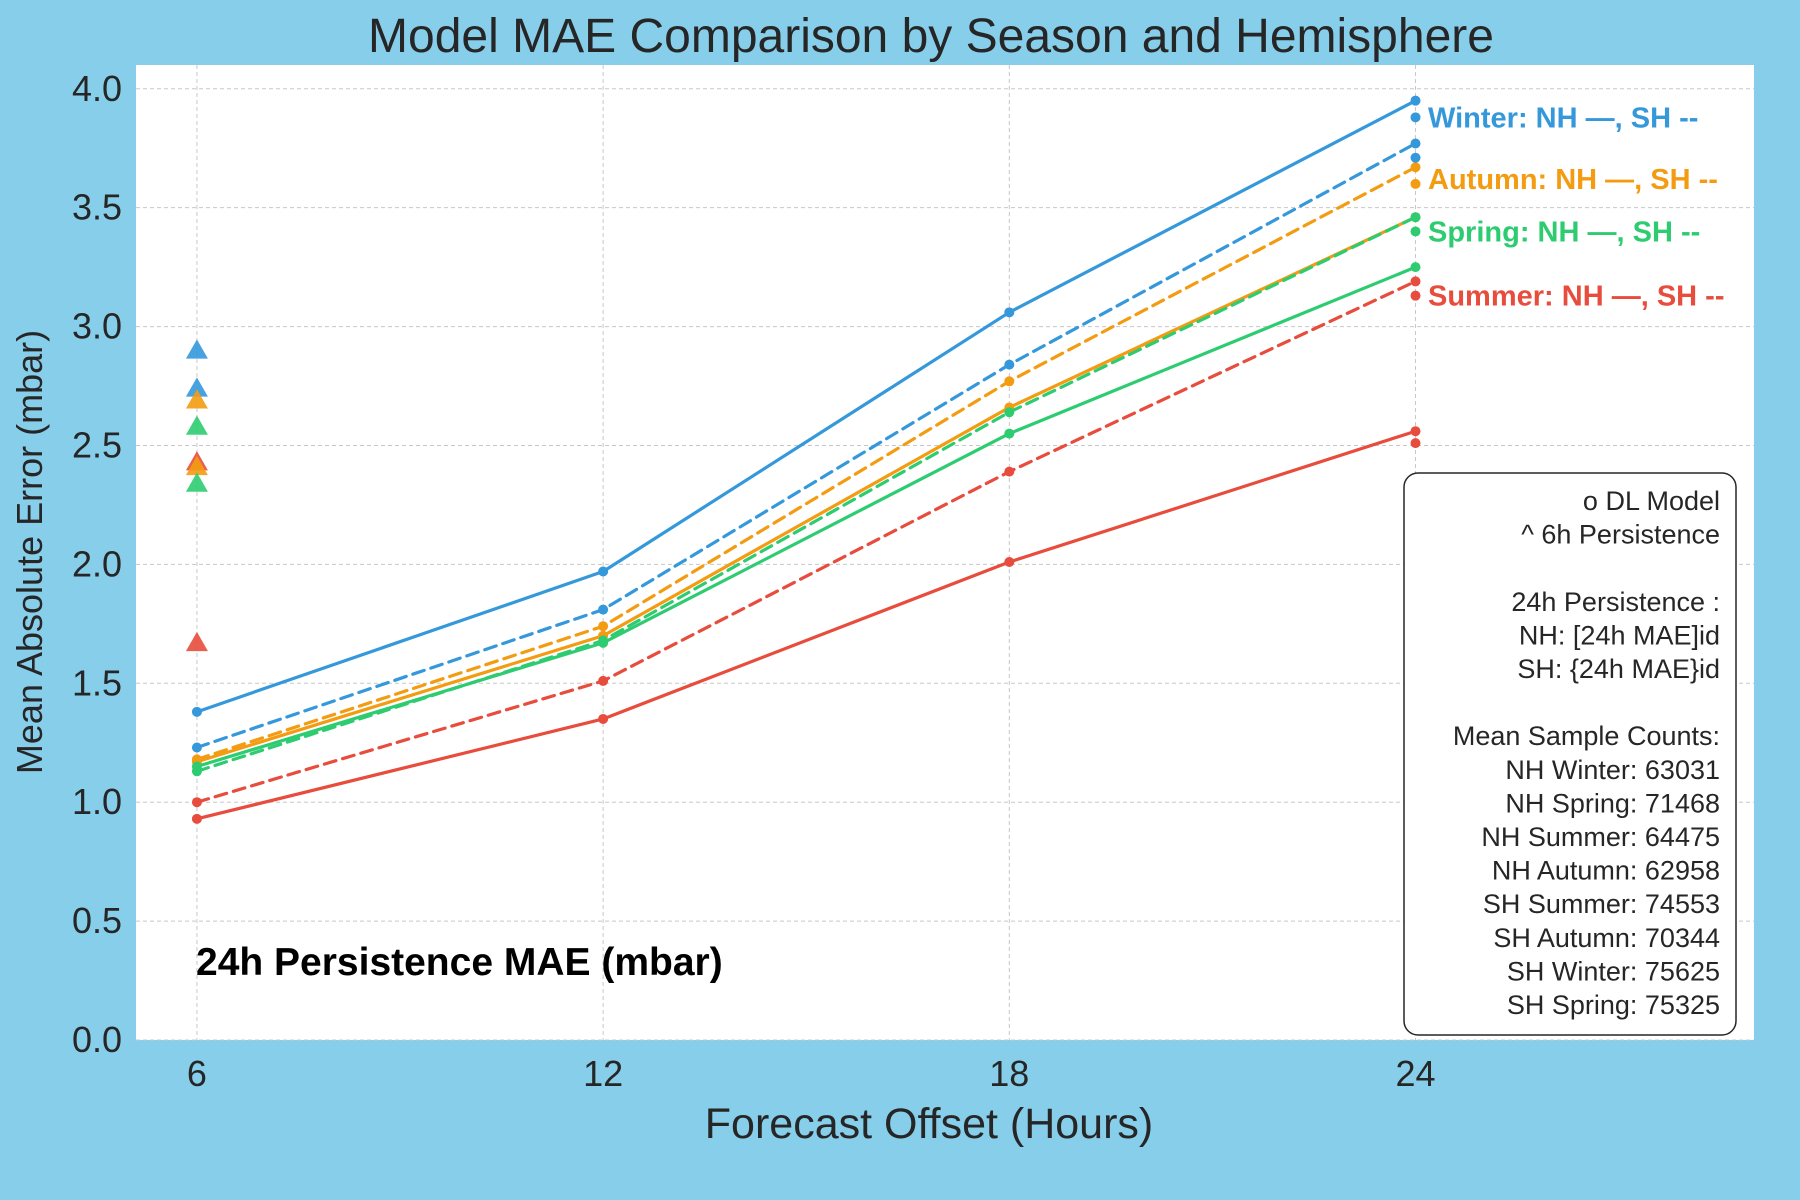 The image size is (1800, 1200). Describe the element at coordinates (929, 1124) in the screenshot. I see `x-axis-label: Forecast Offset (Hours)` at that location.